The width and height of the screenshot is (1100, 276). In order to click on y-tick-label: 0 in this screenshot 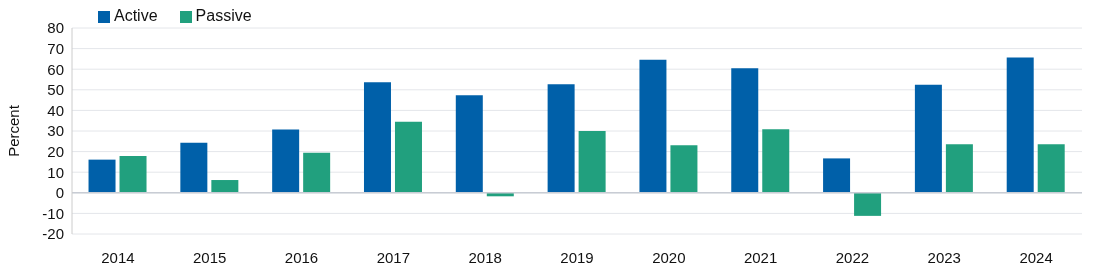, I will do `click(59, 193)`.